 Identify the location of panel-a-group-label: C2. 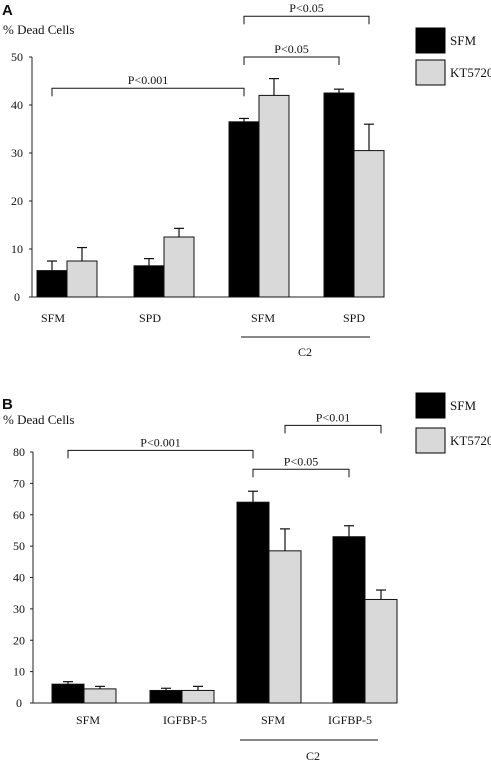
(305, 352).